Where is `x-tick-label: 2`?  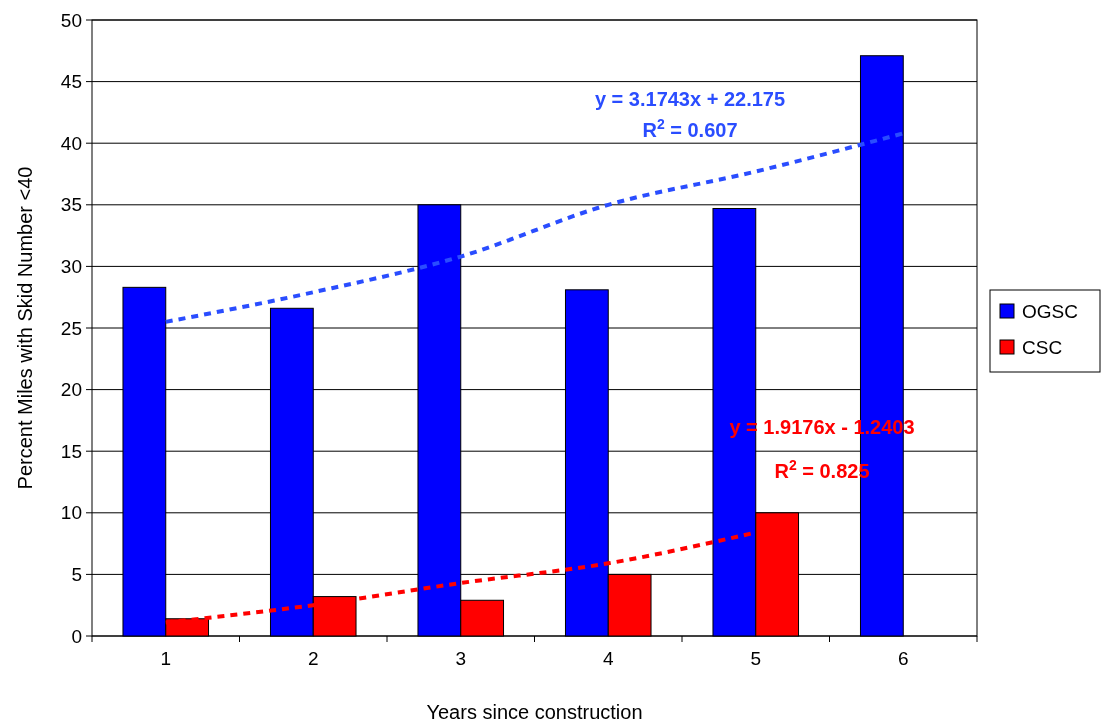
x-tick-label: 2 is located at coordinates (313, 658).